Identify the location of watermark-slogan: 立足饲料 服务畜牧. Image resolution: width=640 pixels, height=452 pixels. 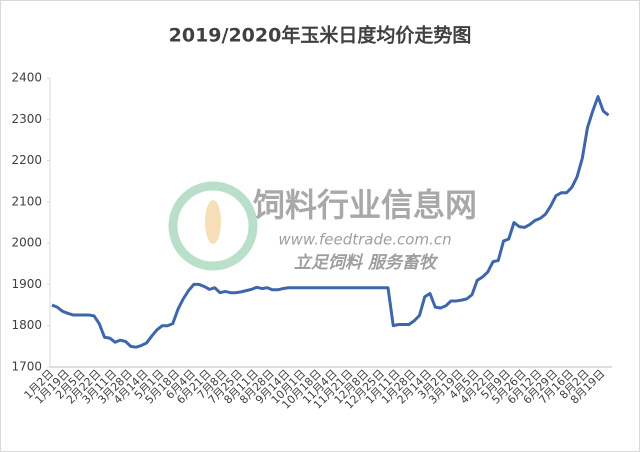
(366, 263).